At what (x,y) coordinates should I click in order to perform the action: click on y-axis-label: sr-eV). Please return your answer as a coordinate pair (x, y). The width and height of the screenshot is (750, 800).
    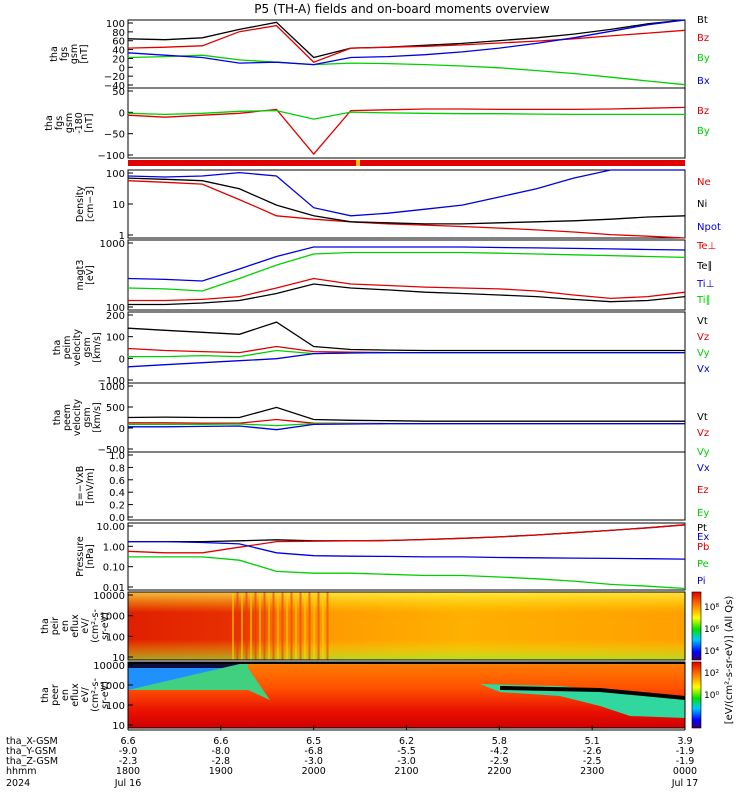
    Looking at the image, I should click on (105, 626).